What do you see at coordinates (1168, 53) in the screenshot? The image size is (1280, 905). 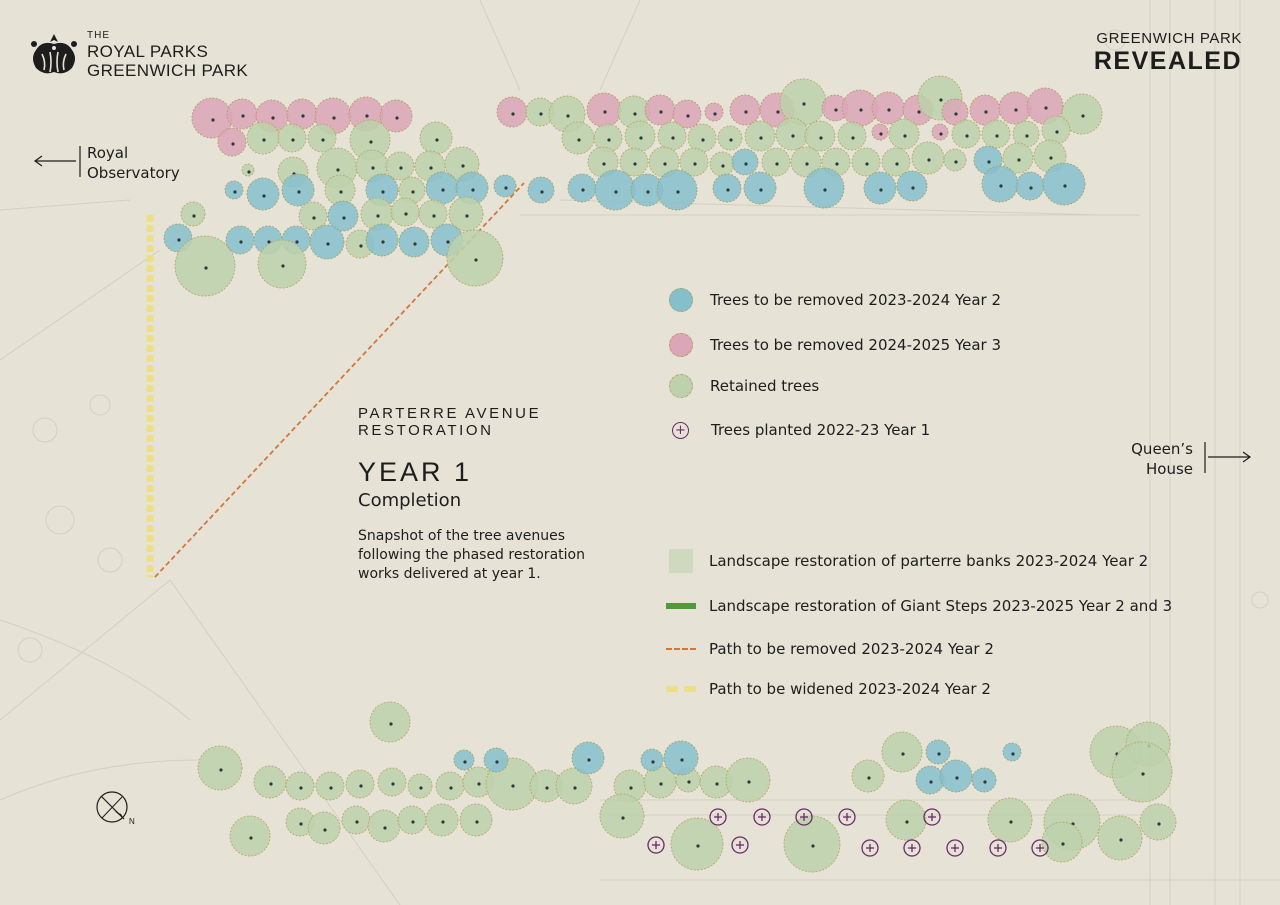 I see `series-header: GREENWICH PARK REVEALED` at bounding box center [1168, 53].